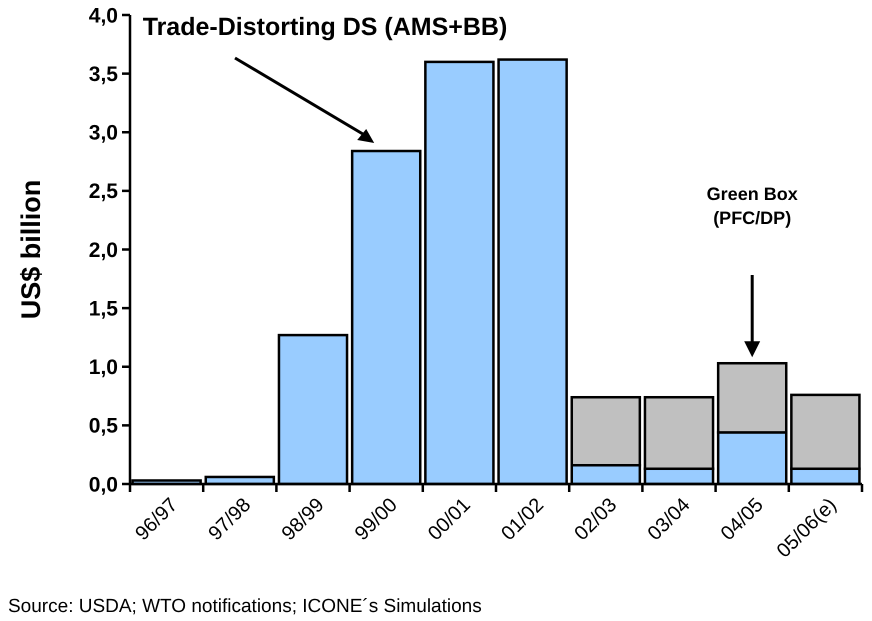 This screenshot has width=872, height=621. Describe the element at coordinates (103, 16) in the screenshot. I see `y-tick-label: 4,0` at that location.